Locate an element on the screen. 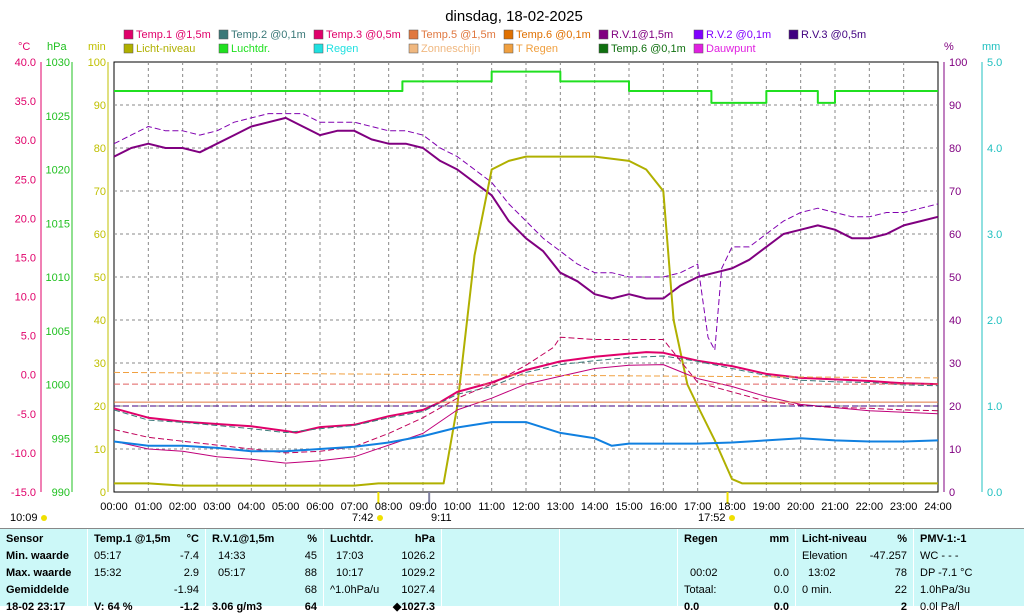 The width and height of the screenshot is (1024, 616). legend-label: Temp.5 @1,5m is located at coordinates (458, 35).